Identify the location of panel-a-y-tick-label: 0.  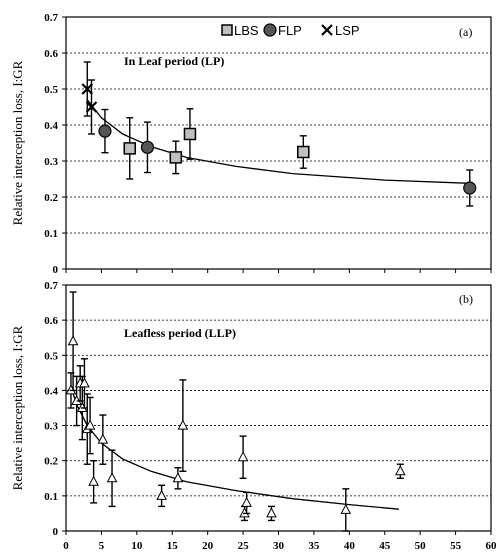
(56, 270).